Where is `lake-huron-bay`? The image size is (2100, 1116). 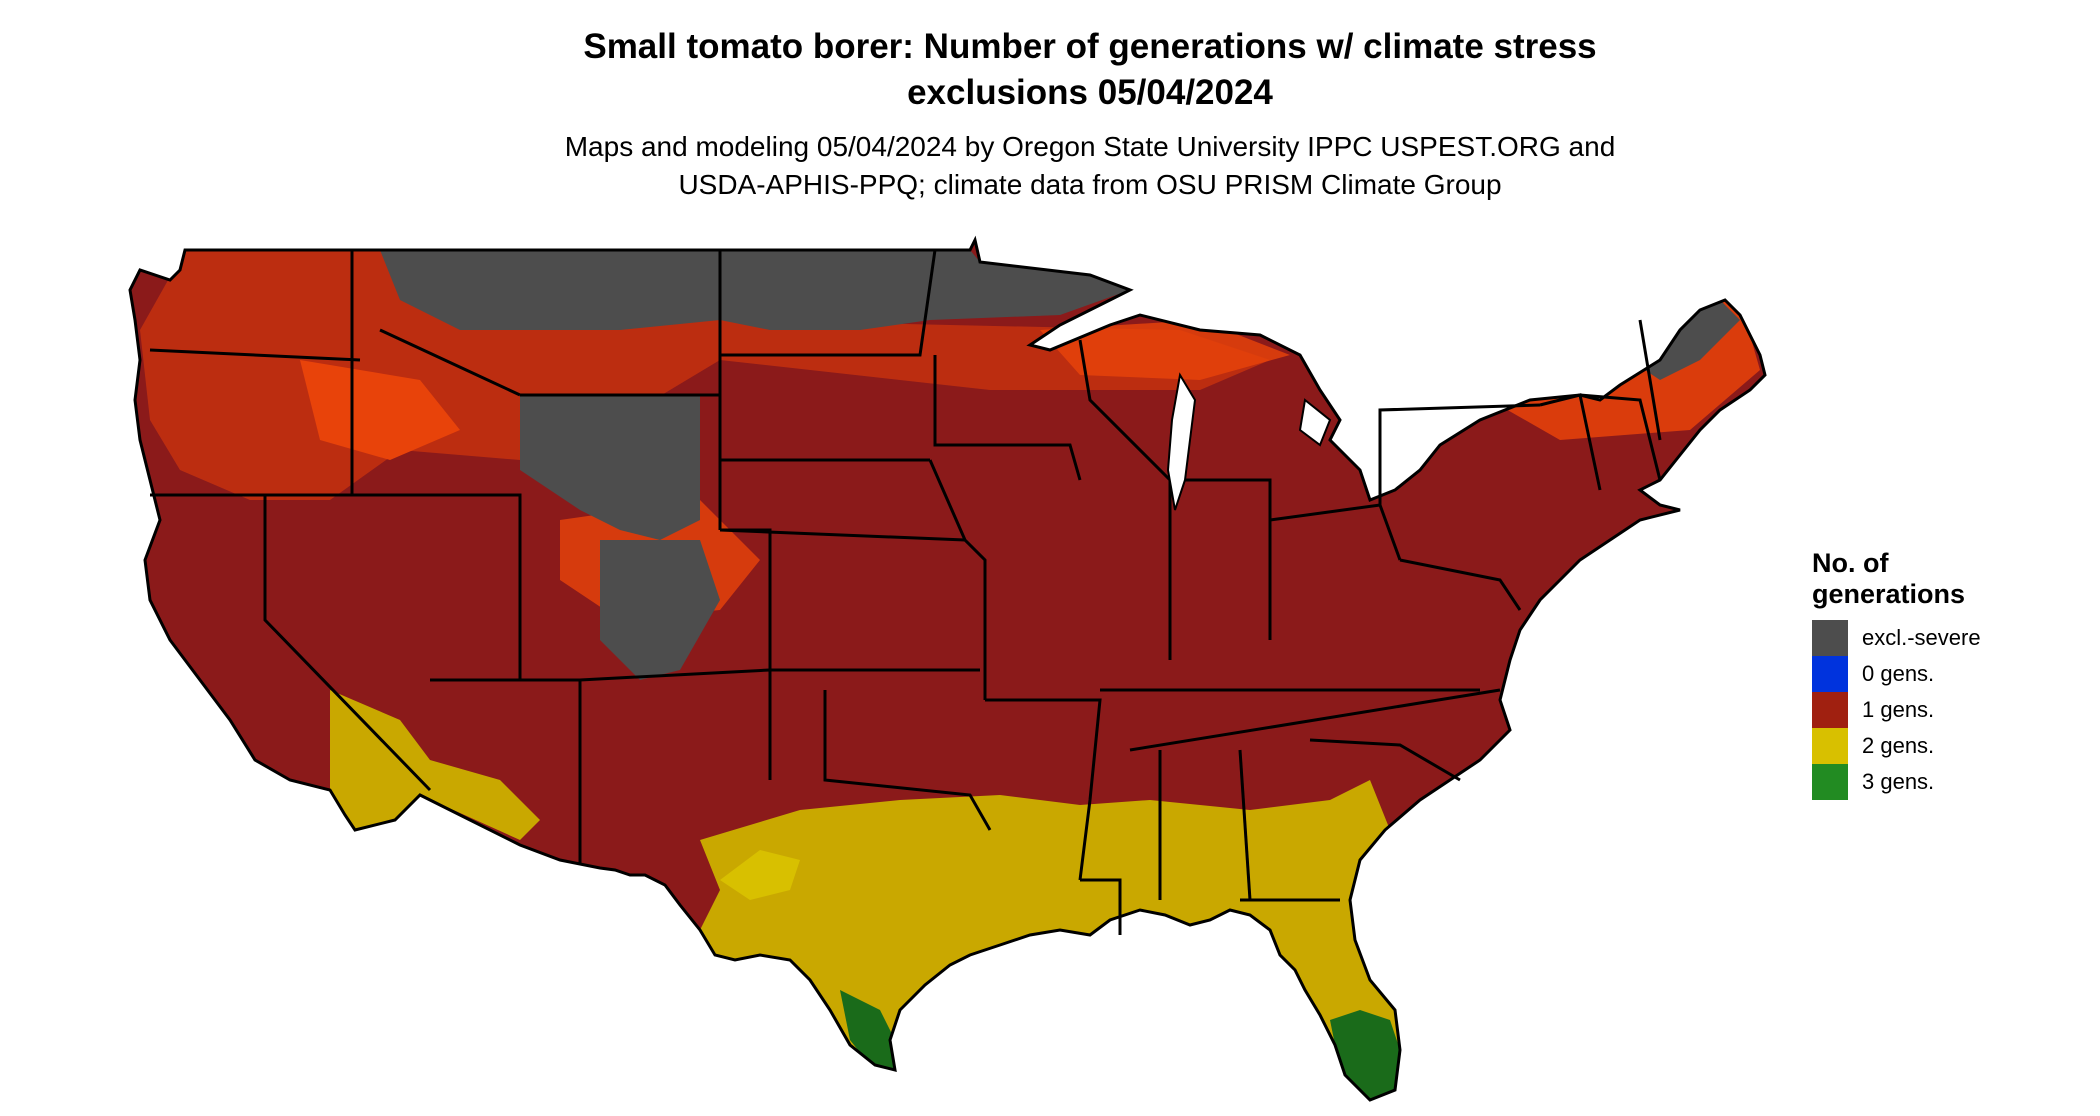
lake-huron-bay is located at coordinates (1315, 422).